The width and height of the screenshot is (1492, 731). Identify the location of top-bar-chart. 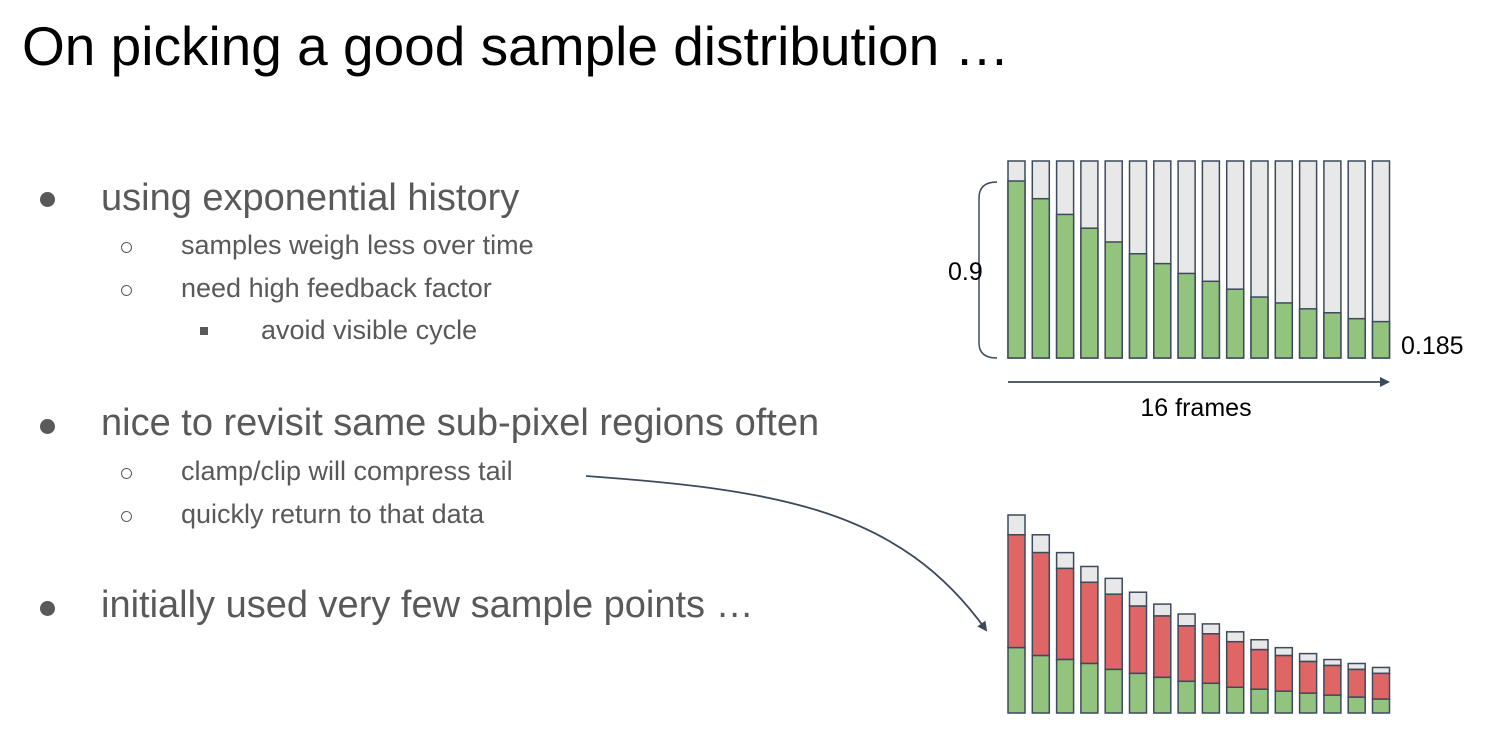
(1199, 259).